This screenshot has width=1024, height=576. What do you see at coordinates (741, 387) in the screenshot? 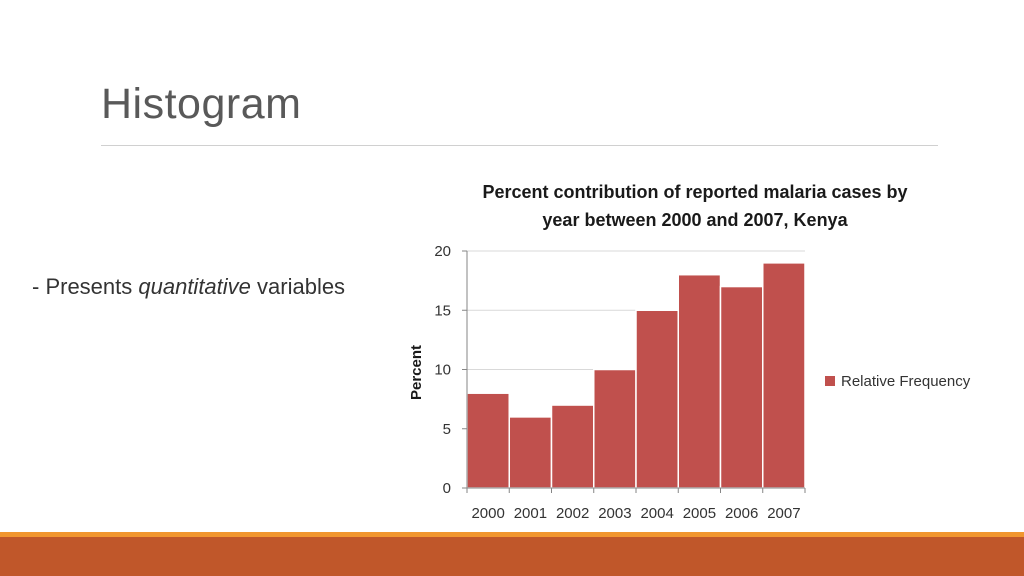
I see `bar-2006` at bounding box center [741, 387].